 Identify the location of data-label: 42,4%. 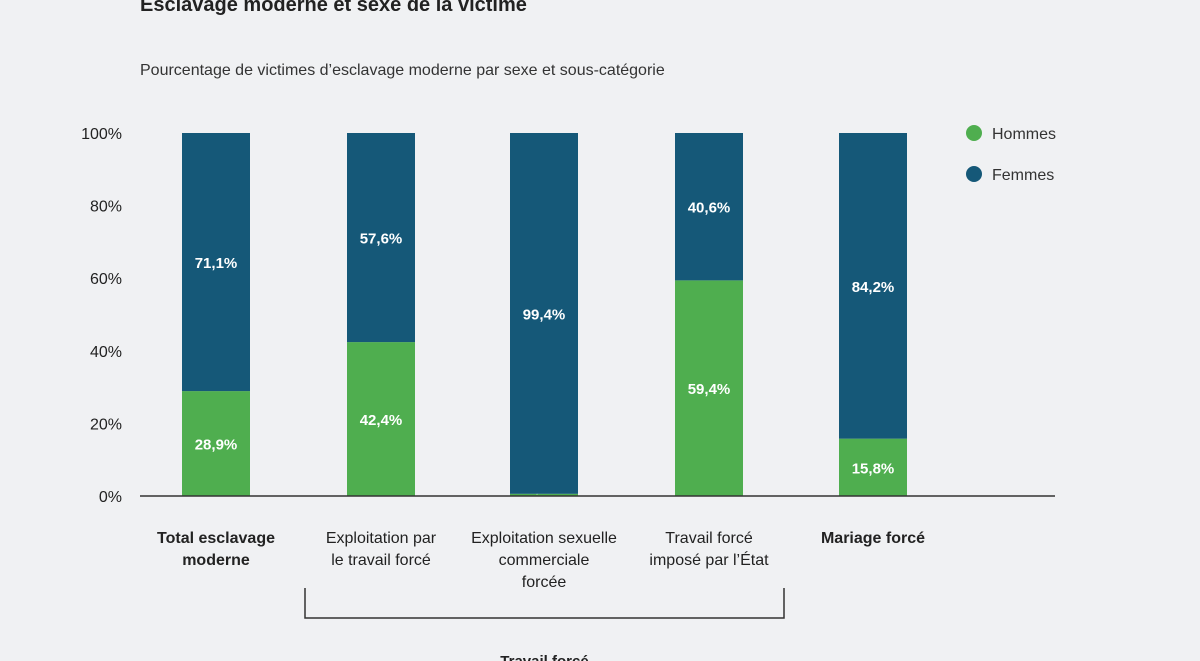
(381, 420).